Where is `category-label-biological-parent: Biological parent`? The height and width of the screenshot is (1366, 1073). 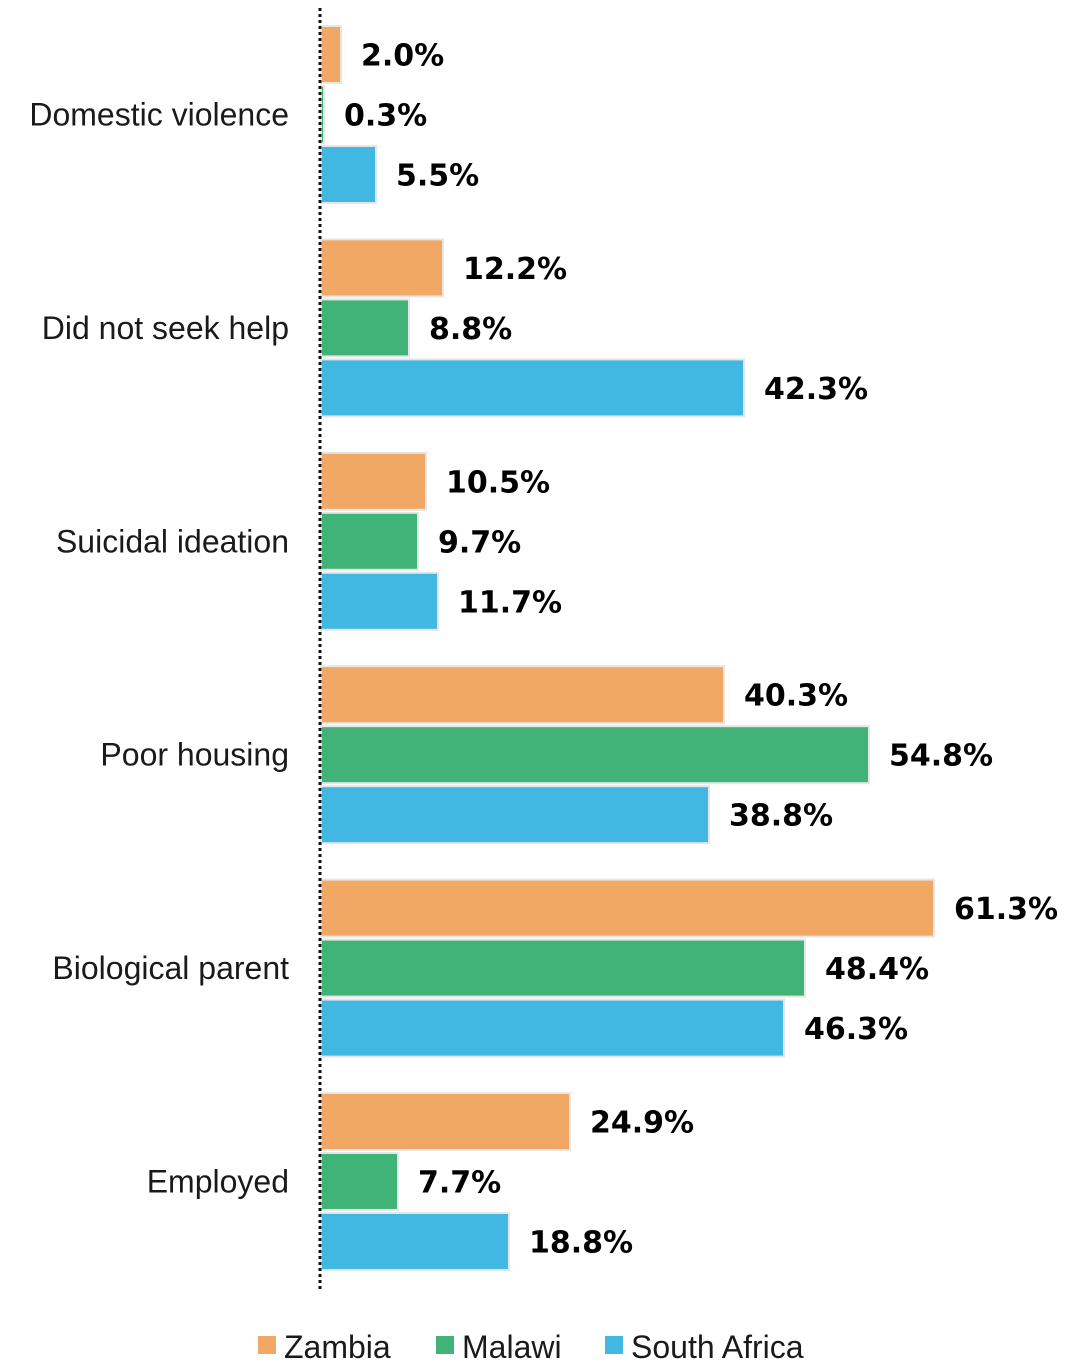
category-label-biological-parent: Biological parent is located at coordinates (170, 968).